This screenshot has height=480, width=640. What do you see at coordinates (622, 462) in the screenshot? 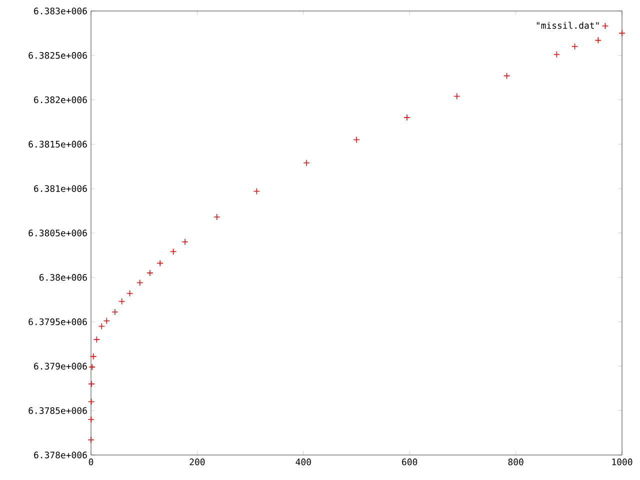
I see `x-tick-label: 1000` at bounding box center [622, 462].